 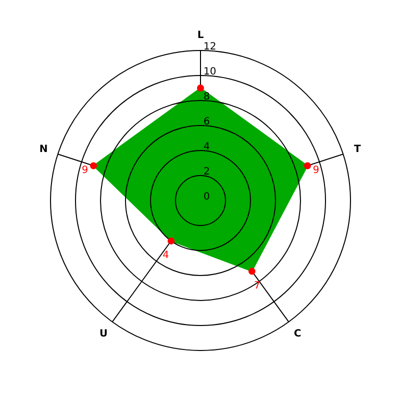 What do you see at coordinates (298, 334) in the screenshot?
I see `spoke-label: C` at bounding box center [298, 334].